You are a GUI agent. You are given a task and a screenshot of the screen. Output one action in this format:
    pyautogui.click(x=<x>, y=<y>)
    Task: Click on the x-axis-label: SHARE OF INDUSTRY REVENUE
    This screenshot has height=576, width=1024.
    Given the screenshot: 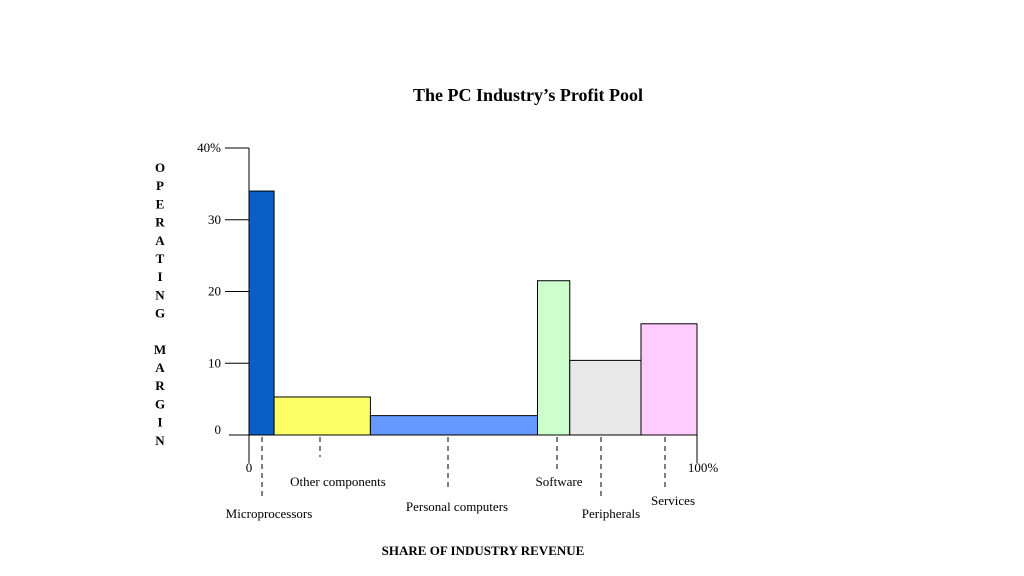 What is the action you would take?
    pyautogui.click(x=483, y=550)
    